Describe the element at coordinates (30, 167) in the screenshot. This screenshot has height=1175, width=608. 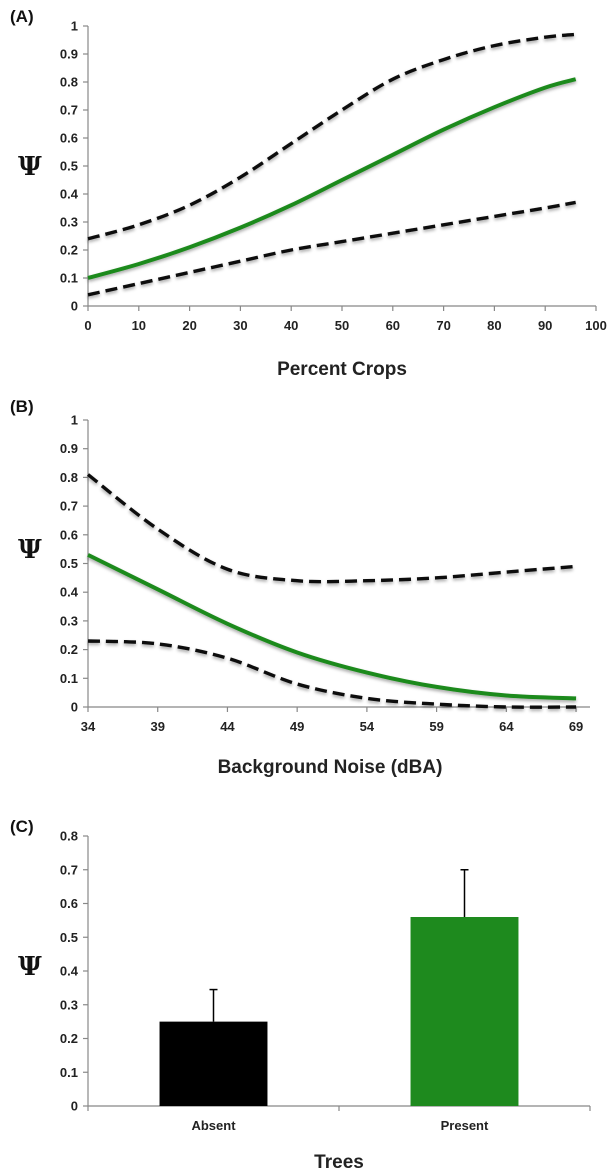
I see `panel-a-y-label: Ψ` at that location.